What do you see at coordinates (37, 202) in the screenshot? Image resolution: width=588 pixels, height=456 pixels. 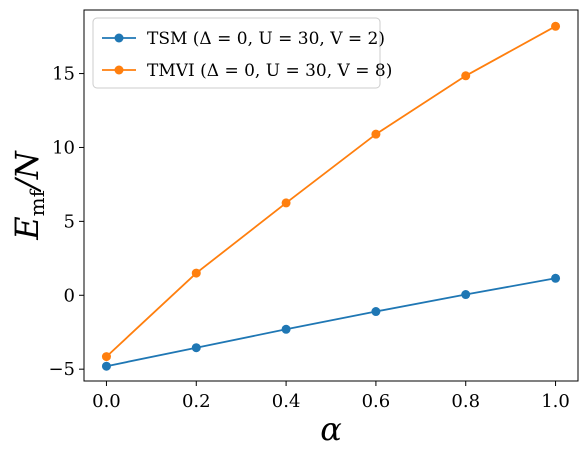 I see `y-axis-label-sub: mf` at bounding box center [37, 202].